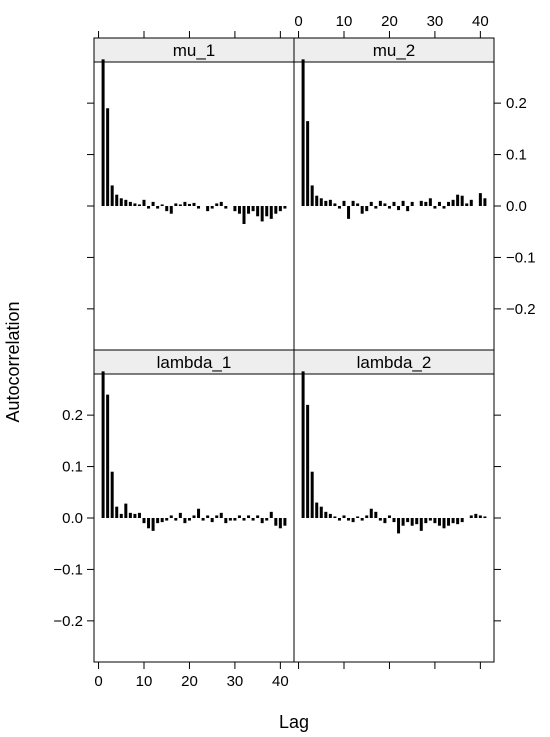 The width and height of the screenshot is (550, 737). I want to click on x-axis-top: 0 10 20 30 40, so click(391, 25).